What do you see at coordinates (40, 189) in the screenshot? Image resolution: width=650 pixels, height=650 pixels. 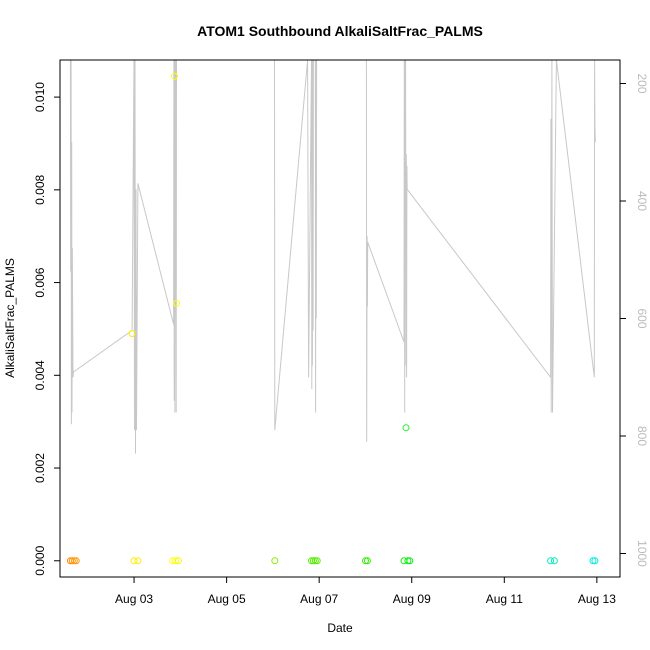 I see `y-tick-label: 0.008` at bounding box center [40, 189].